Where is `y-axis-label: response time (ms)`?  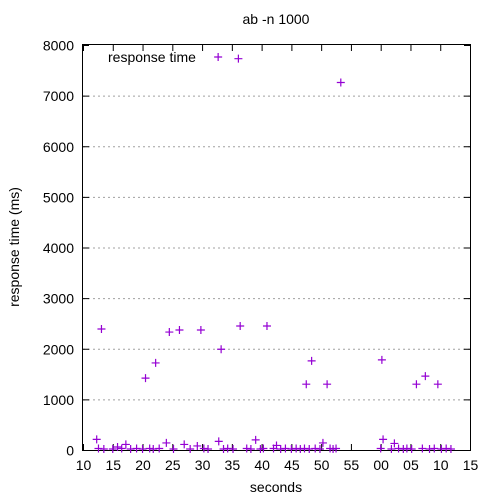 y-axis-label: response time (ms) is located at coordinates (14, 247).